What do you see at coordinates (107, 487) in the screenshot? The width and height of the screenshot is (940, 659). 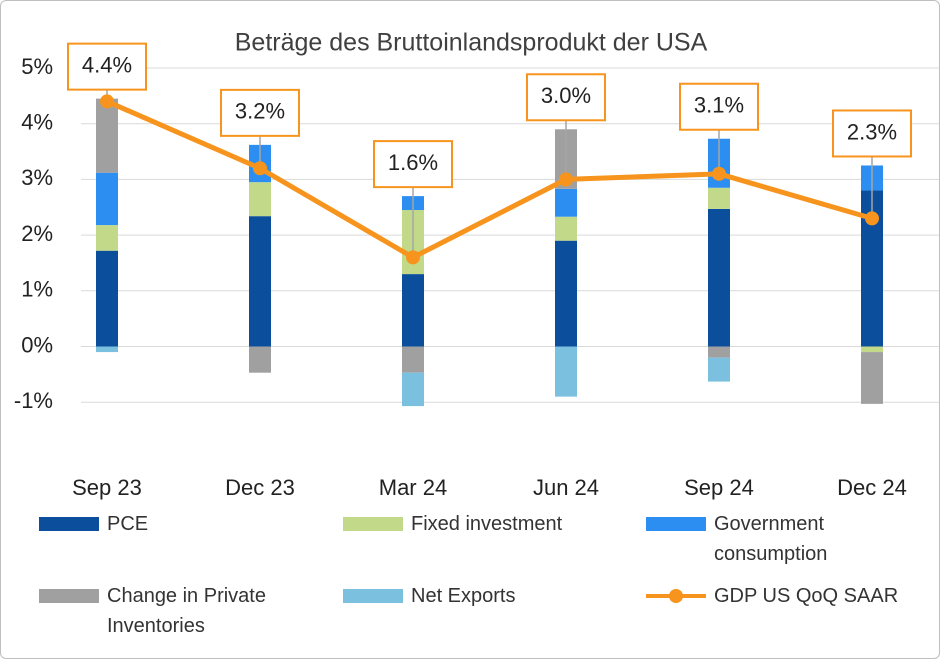 I see `x-tick-label: Sep 23` at bounding box center [107, 487].